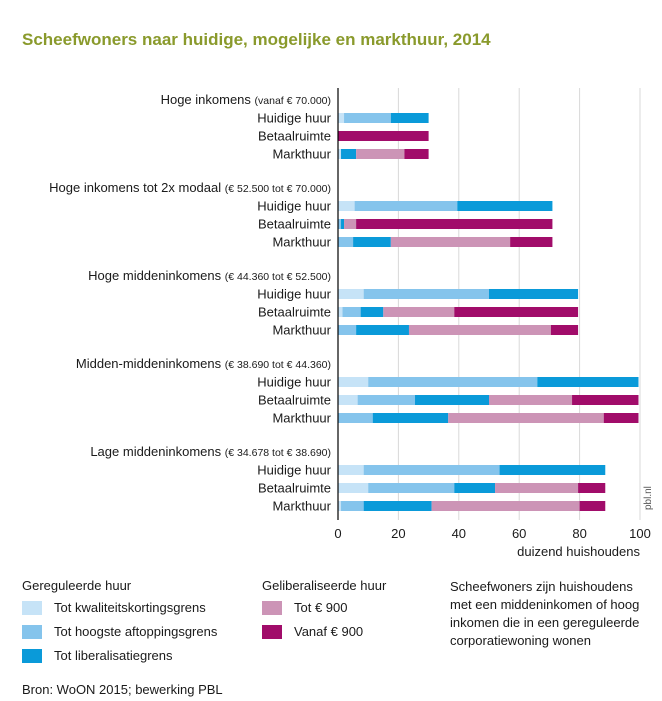  What do you see at coordinates (278, 365) in the screenshot?
I see `group-subtitle: (€ 38.690 tot € 44.360)` at bounding box center [278, 365].